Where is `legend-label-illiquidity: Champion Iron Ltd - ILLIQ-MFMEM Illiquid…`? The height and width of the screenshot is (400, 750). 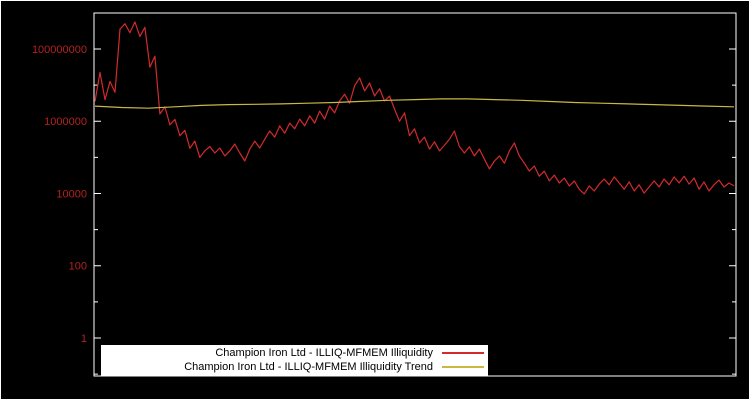 legend-label-illiquidity: Champion Iron Ltd - ILLIQ-MFMEM Illiquid… is located at coordinates (324, 353).